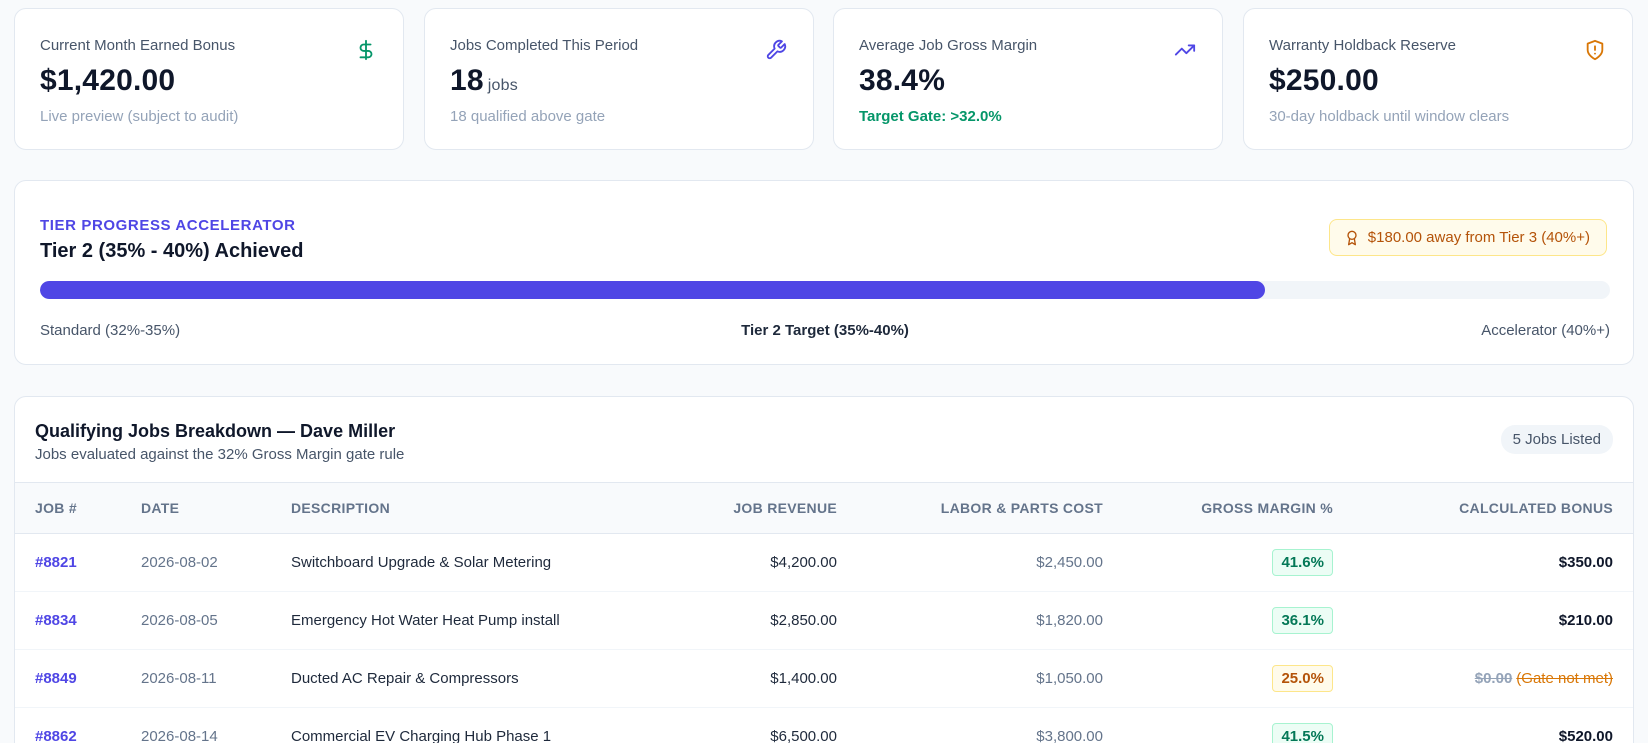 Image resolution: width=1648 pixels, height=743 pixels. I want to click on job-cost: $1,050.00, so click(1069, 678).